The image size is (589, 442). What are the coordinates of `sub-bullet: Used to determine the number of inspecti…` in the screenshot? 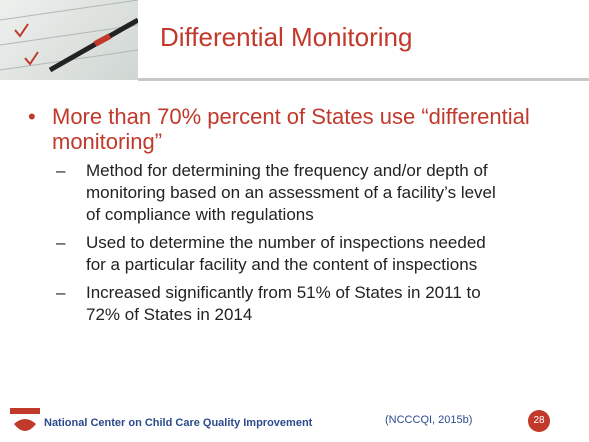 It's located at (267, 254).